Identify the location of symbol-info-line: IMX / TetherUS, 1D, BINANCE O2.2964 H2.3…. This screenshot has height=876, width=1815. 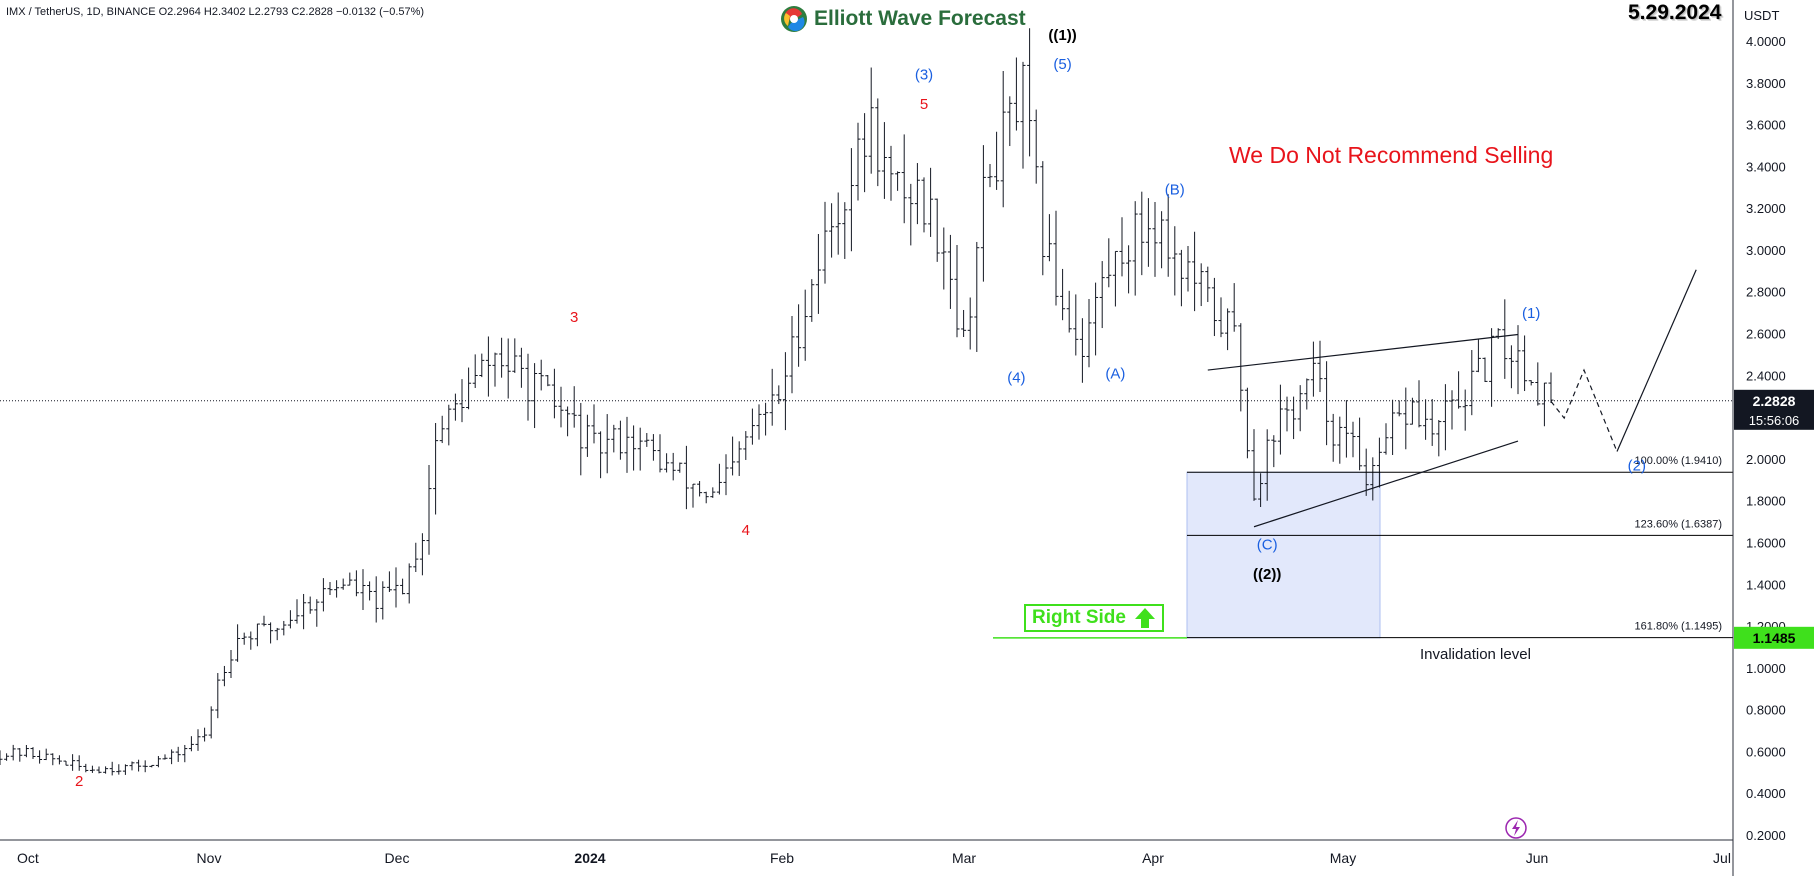
(215, 12).